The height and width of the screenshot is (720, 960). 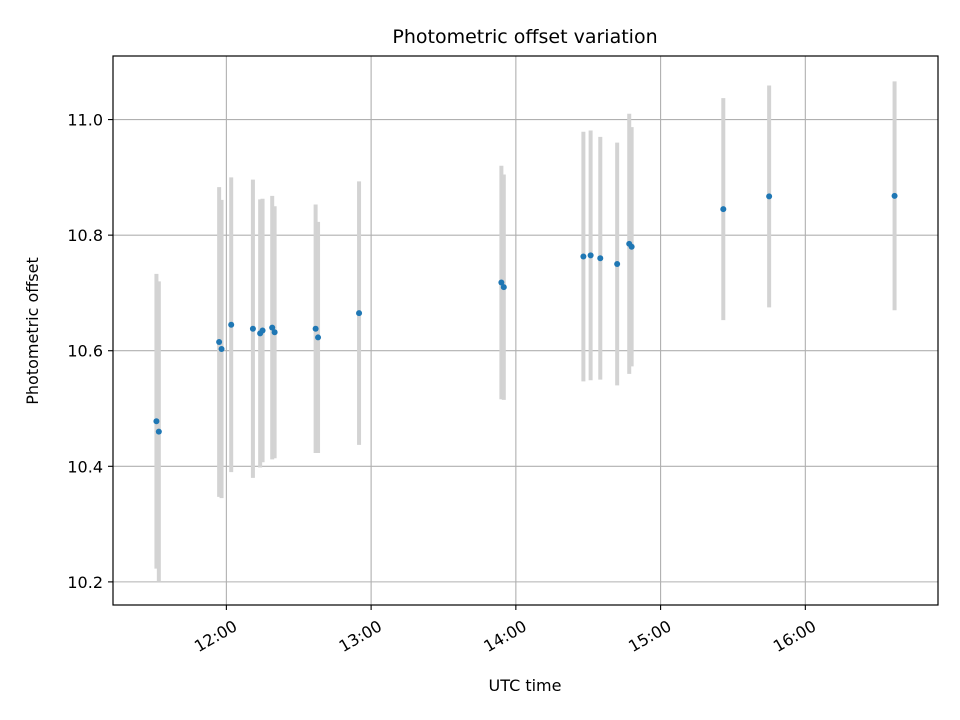 What do you see at coordinates (524, 37) in the screenshot?
I see `chart-title: Photometric offset variation` at bounding box center [524, 37].